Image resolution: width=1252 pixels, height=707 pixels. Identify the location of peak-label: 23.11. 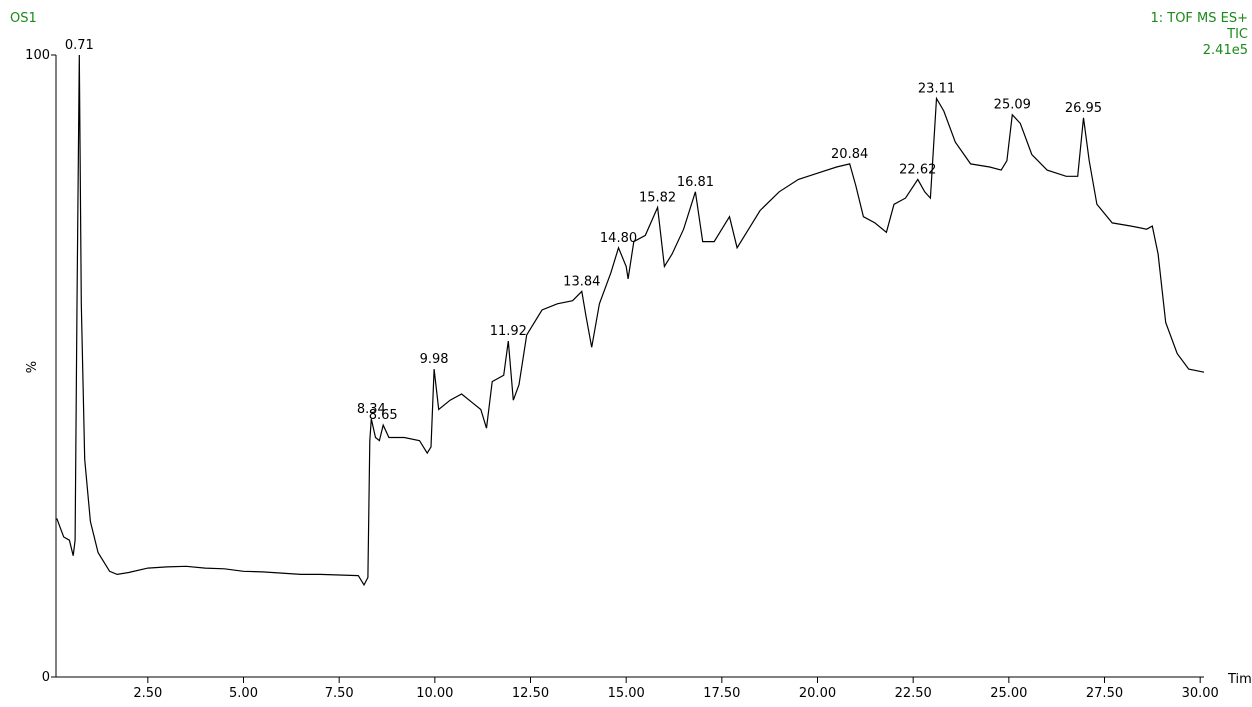
(936, 89).